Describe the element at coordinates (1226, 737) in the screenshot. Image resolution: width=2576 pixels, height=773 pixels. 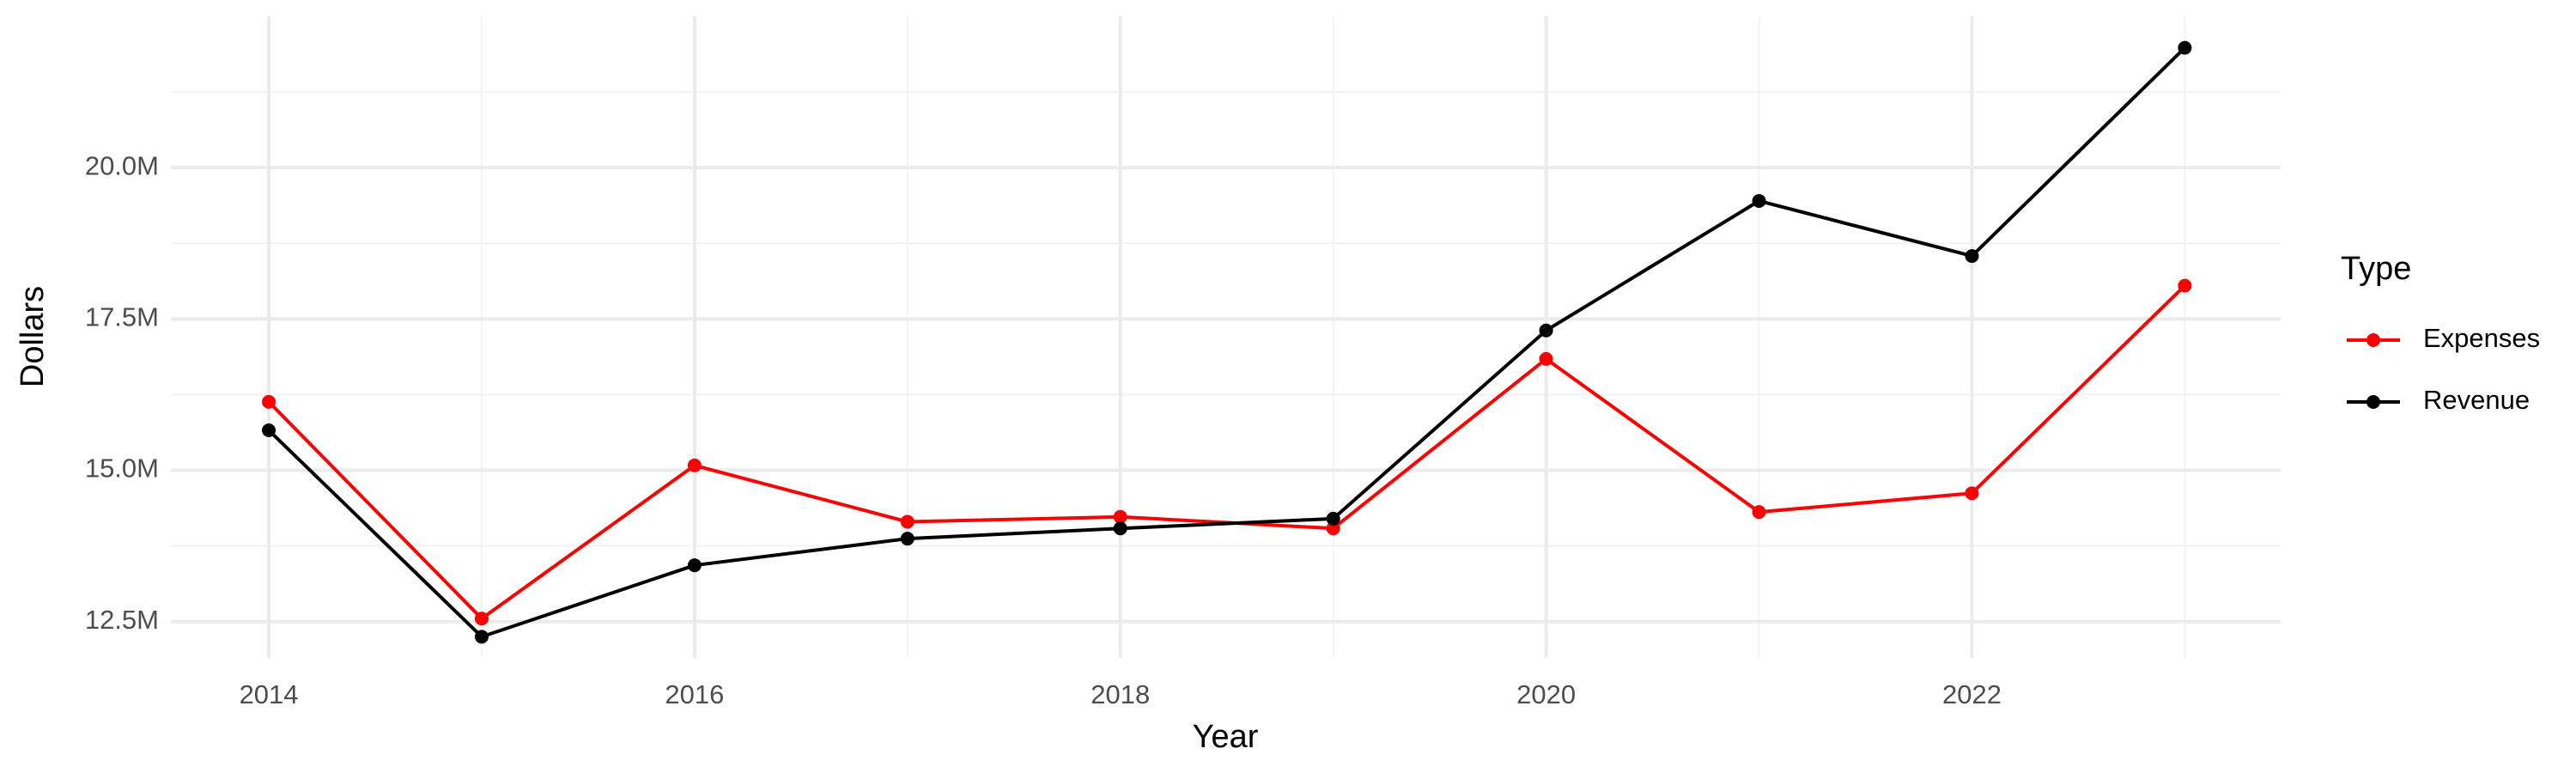
I see `x-axis-title: Year` at that location.